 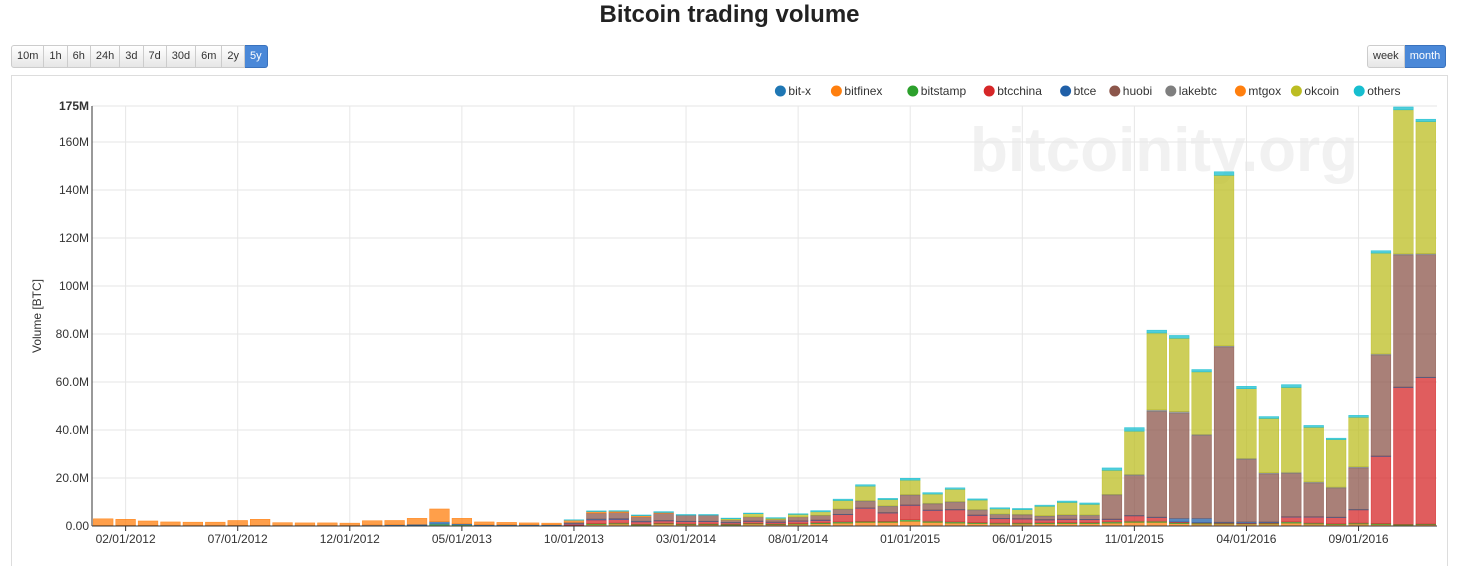 I want to click on legend-label-lakebtc: lakebtc, so click(x=1198, y=91).